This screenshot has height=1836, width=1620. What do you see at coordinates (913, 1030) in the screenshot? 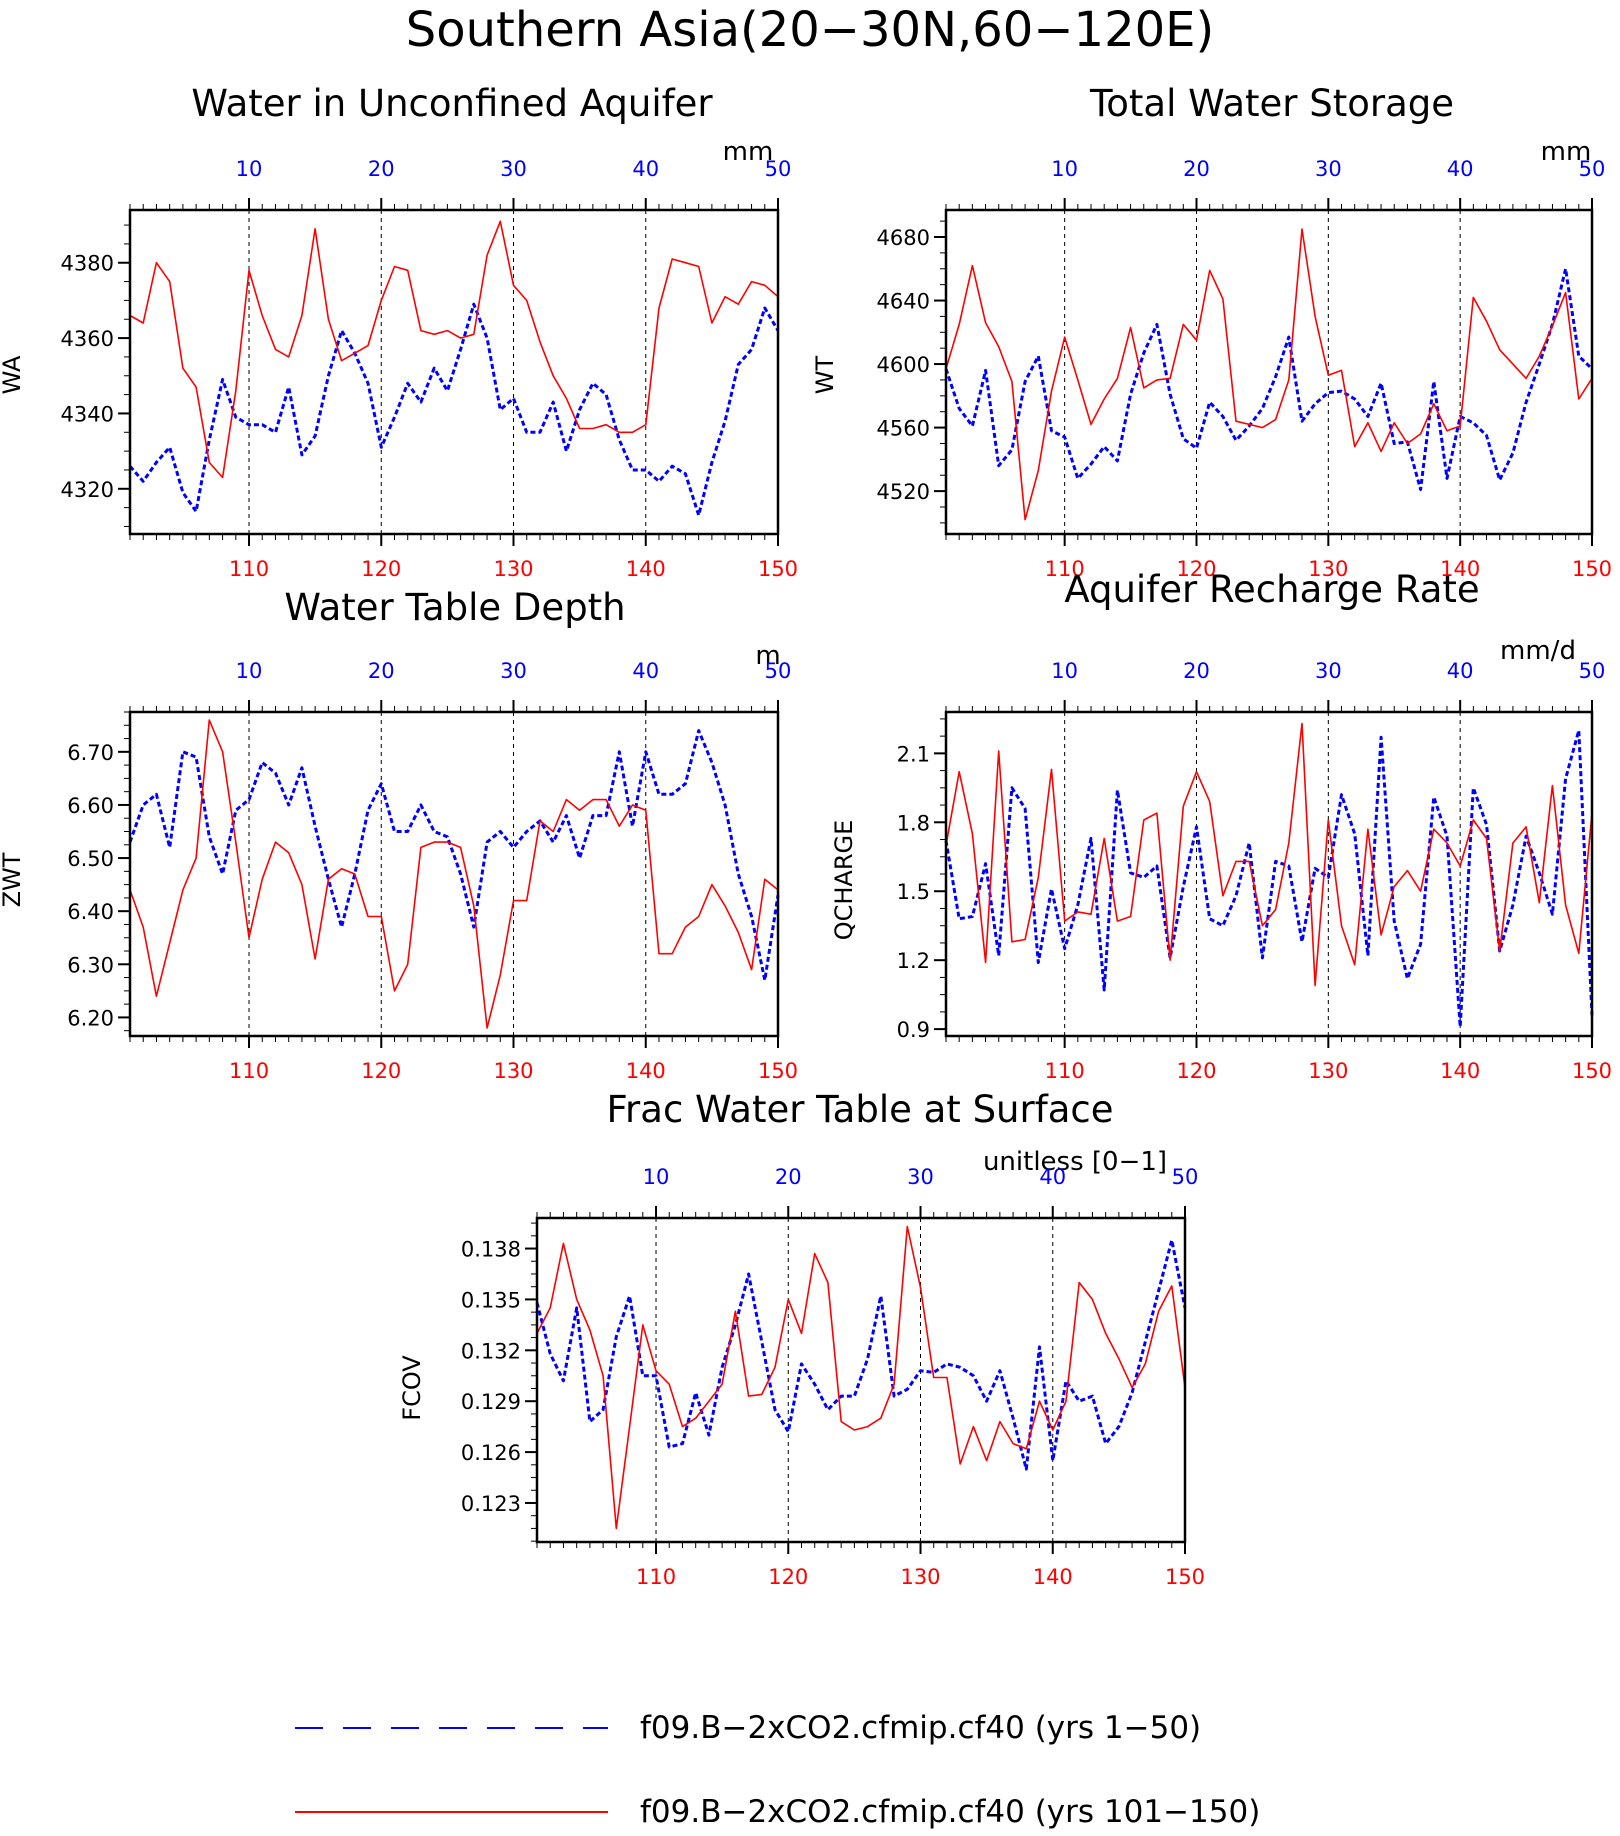
I see `y-tick-label: 0.9` at bounding box center [913, 1030].